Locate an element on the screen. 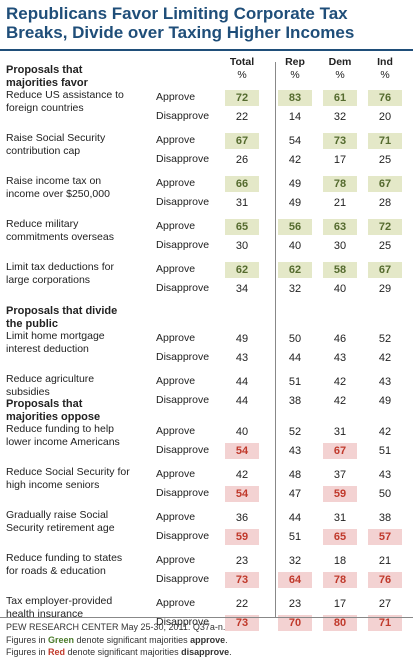  proposal-label-line: Reduce Social Security for is located at coordinates (68, 472).